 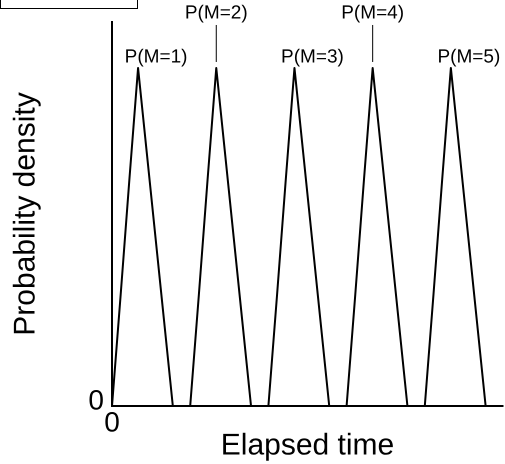 I want to click on text: P(M=5), so click(x=468, y=57).